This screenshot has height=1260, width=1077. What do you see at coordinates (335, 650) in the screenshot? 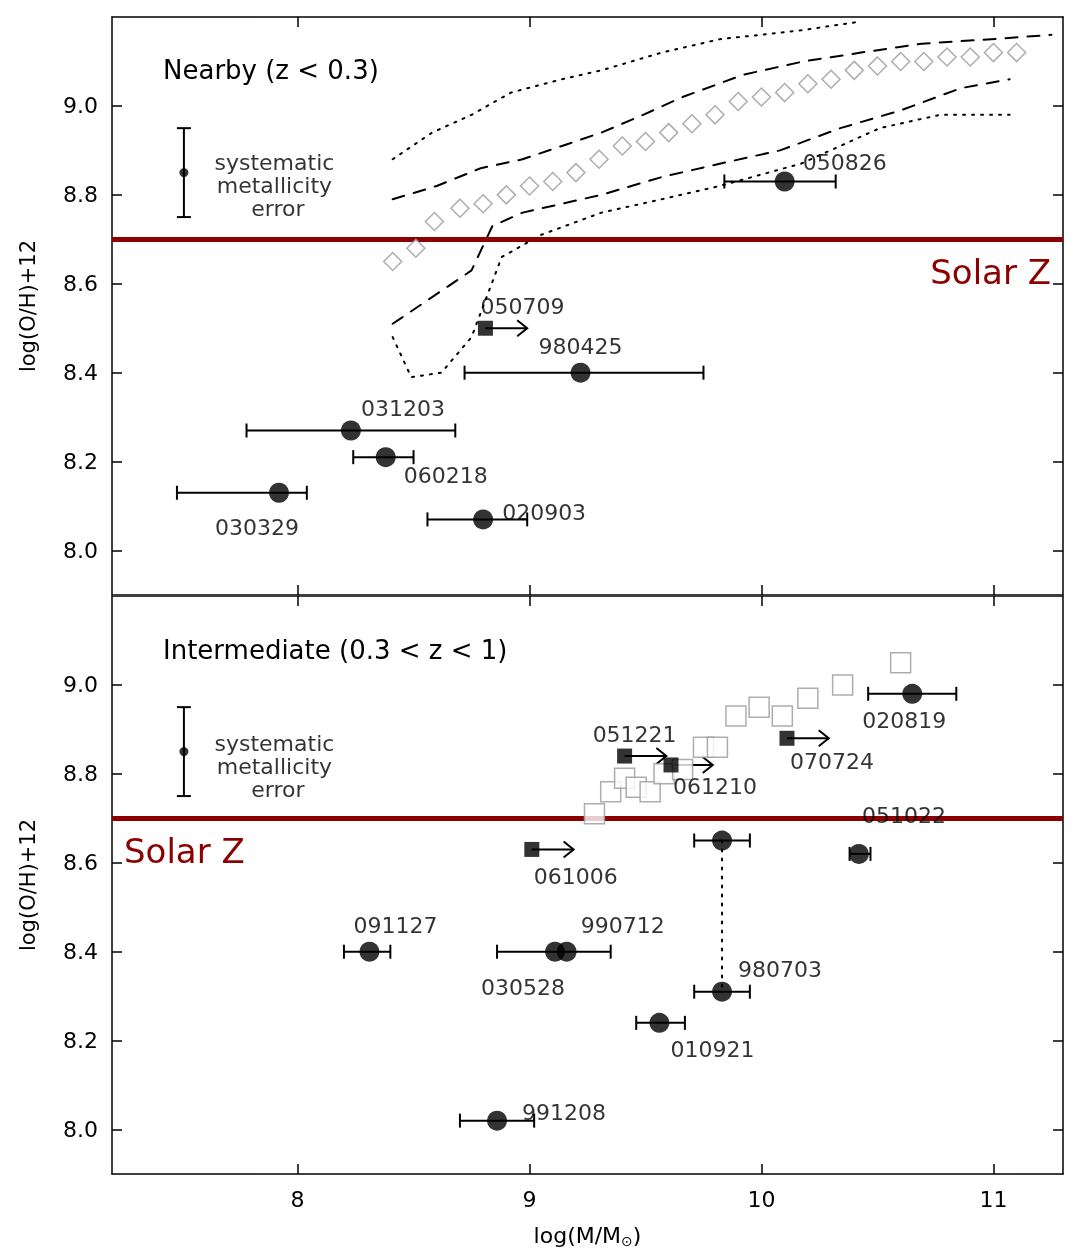
I see `text: Intermediate (0.3 < z < 1)` at bounding box center [335, 650].